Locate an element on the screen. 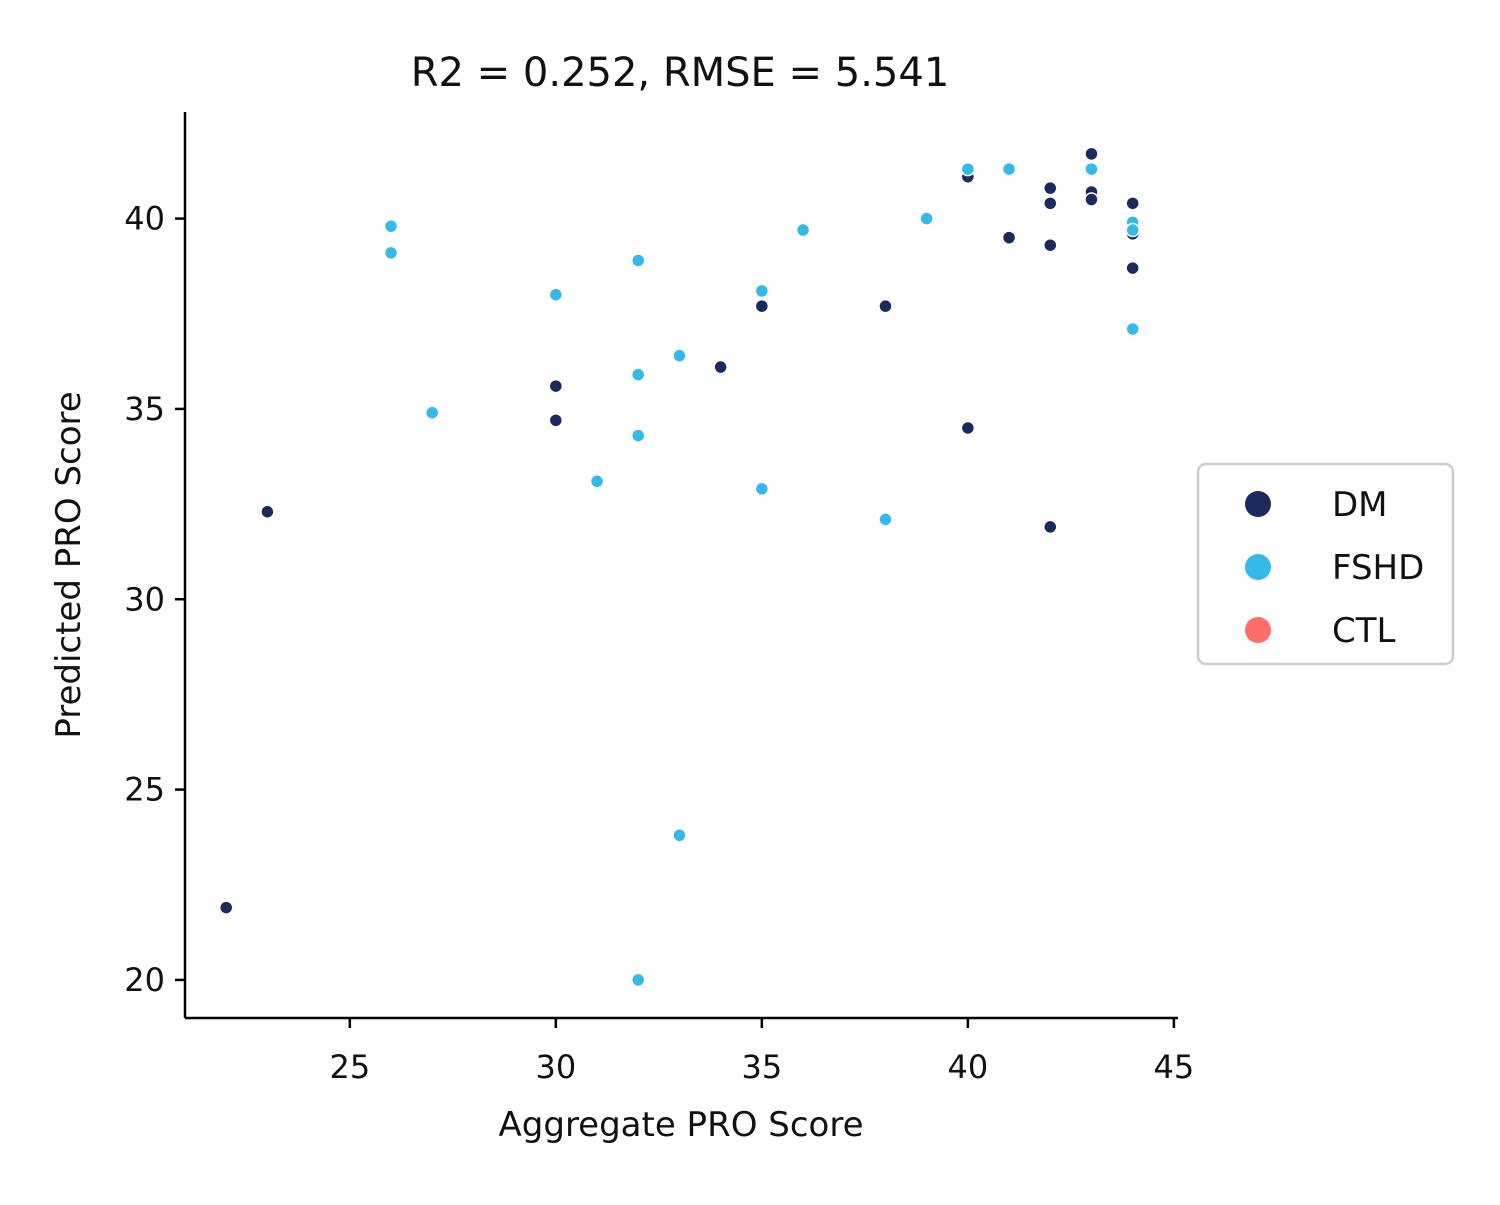 The image size is (1500, 1205). x-tick-label: 25 is located at coordinates (349, 1067).